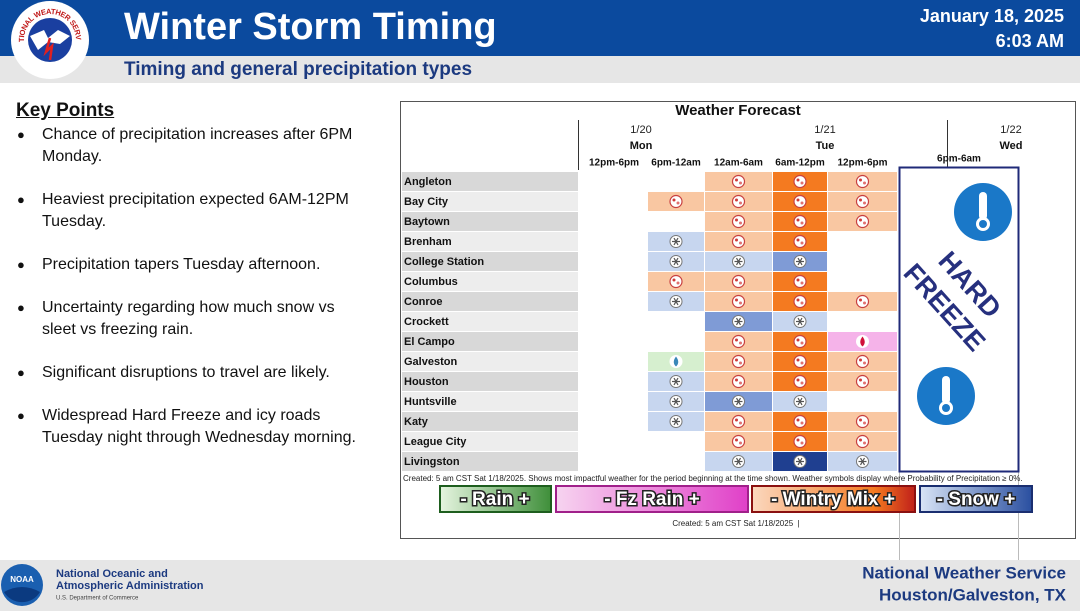  I want to click on department: U.S. Department of Commerce, so click(97, 599).